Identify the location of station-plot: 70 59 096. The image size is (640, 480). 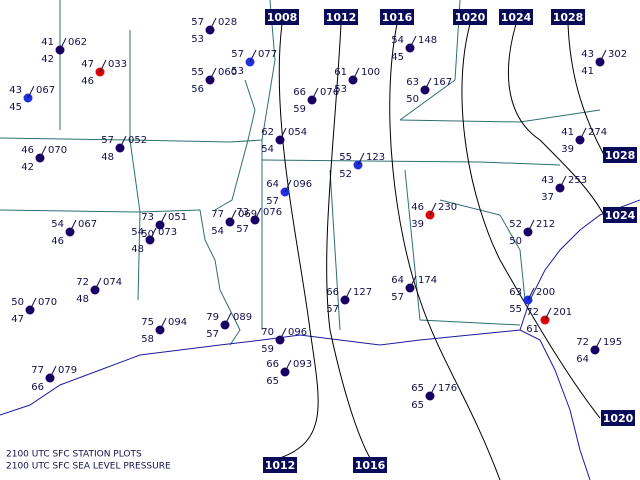
(284, 341).